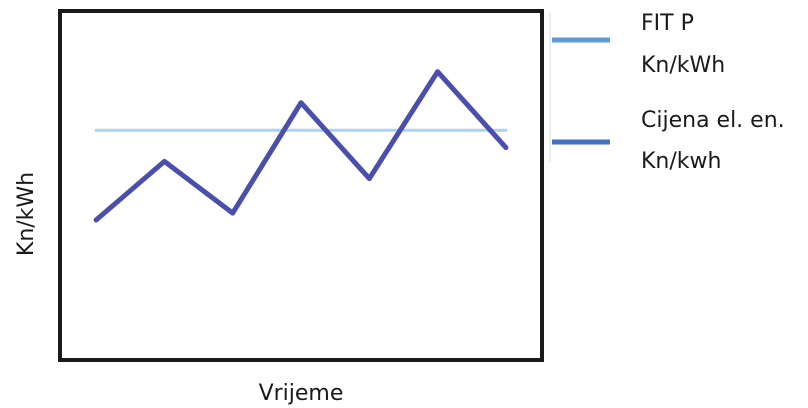 The image size is (808, 408). Describe the element at coordinates (683, 65) in the screenshot. I see `legend-label-fit-p-line2: Kn/kWh` at that location.